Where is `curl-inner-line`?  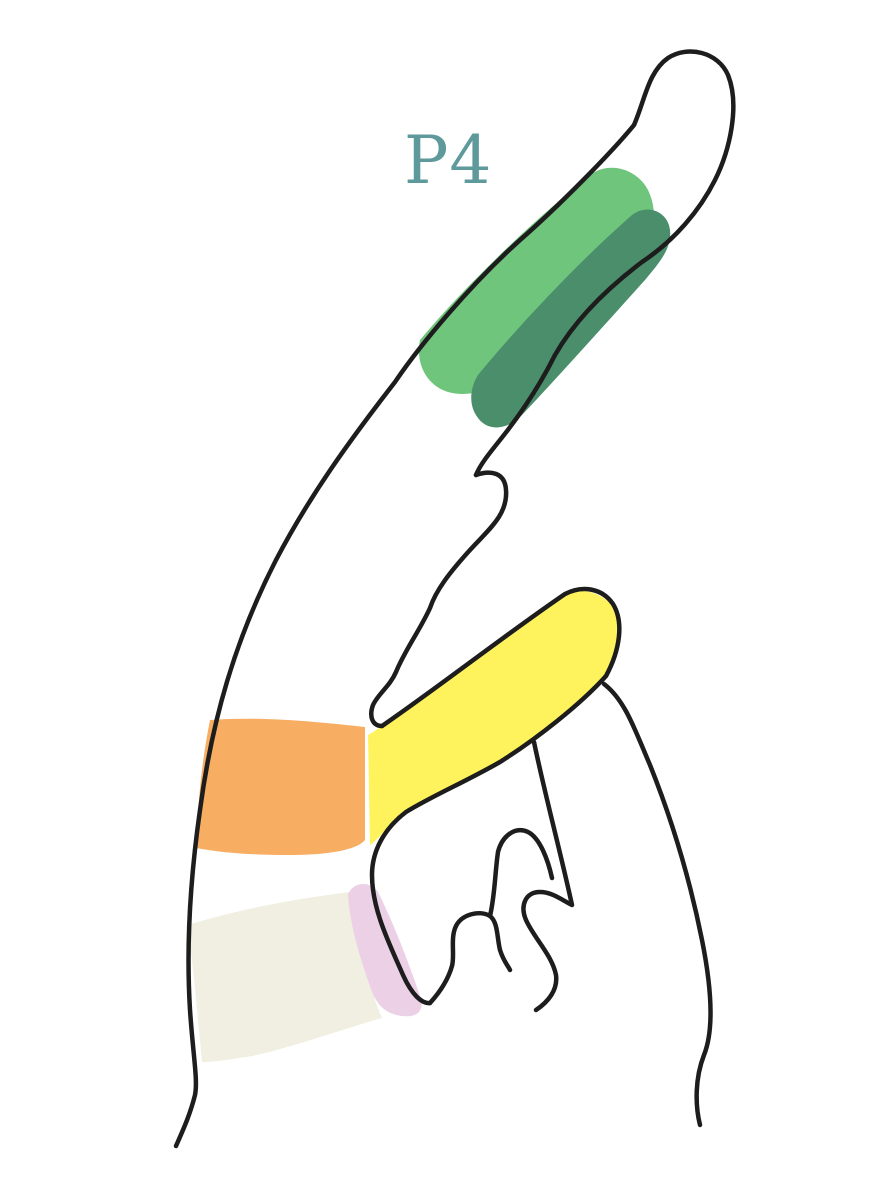
curl-inner-line is located at coordinates (521, 873).